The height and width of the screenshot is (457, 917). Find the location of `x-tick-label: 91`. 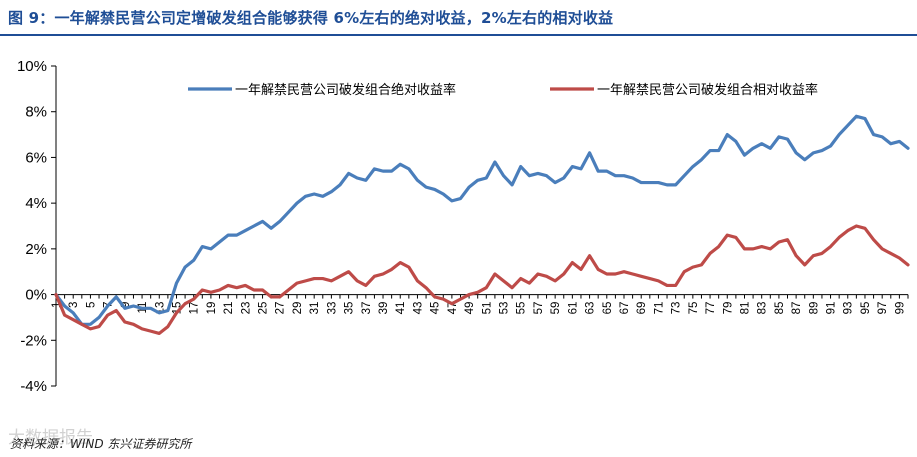

x-tick-label: 91 is located at coordinates (832, 308).